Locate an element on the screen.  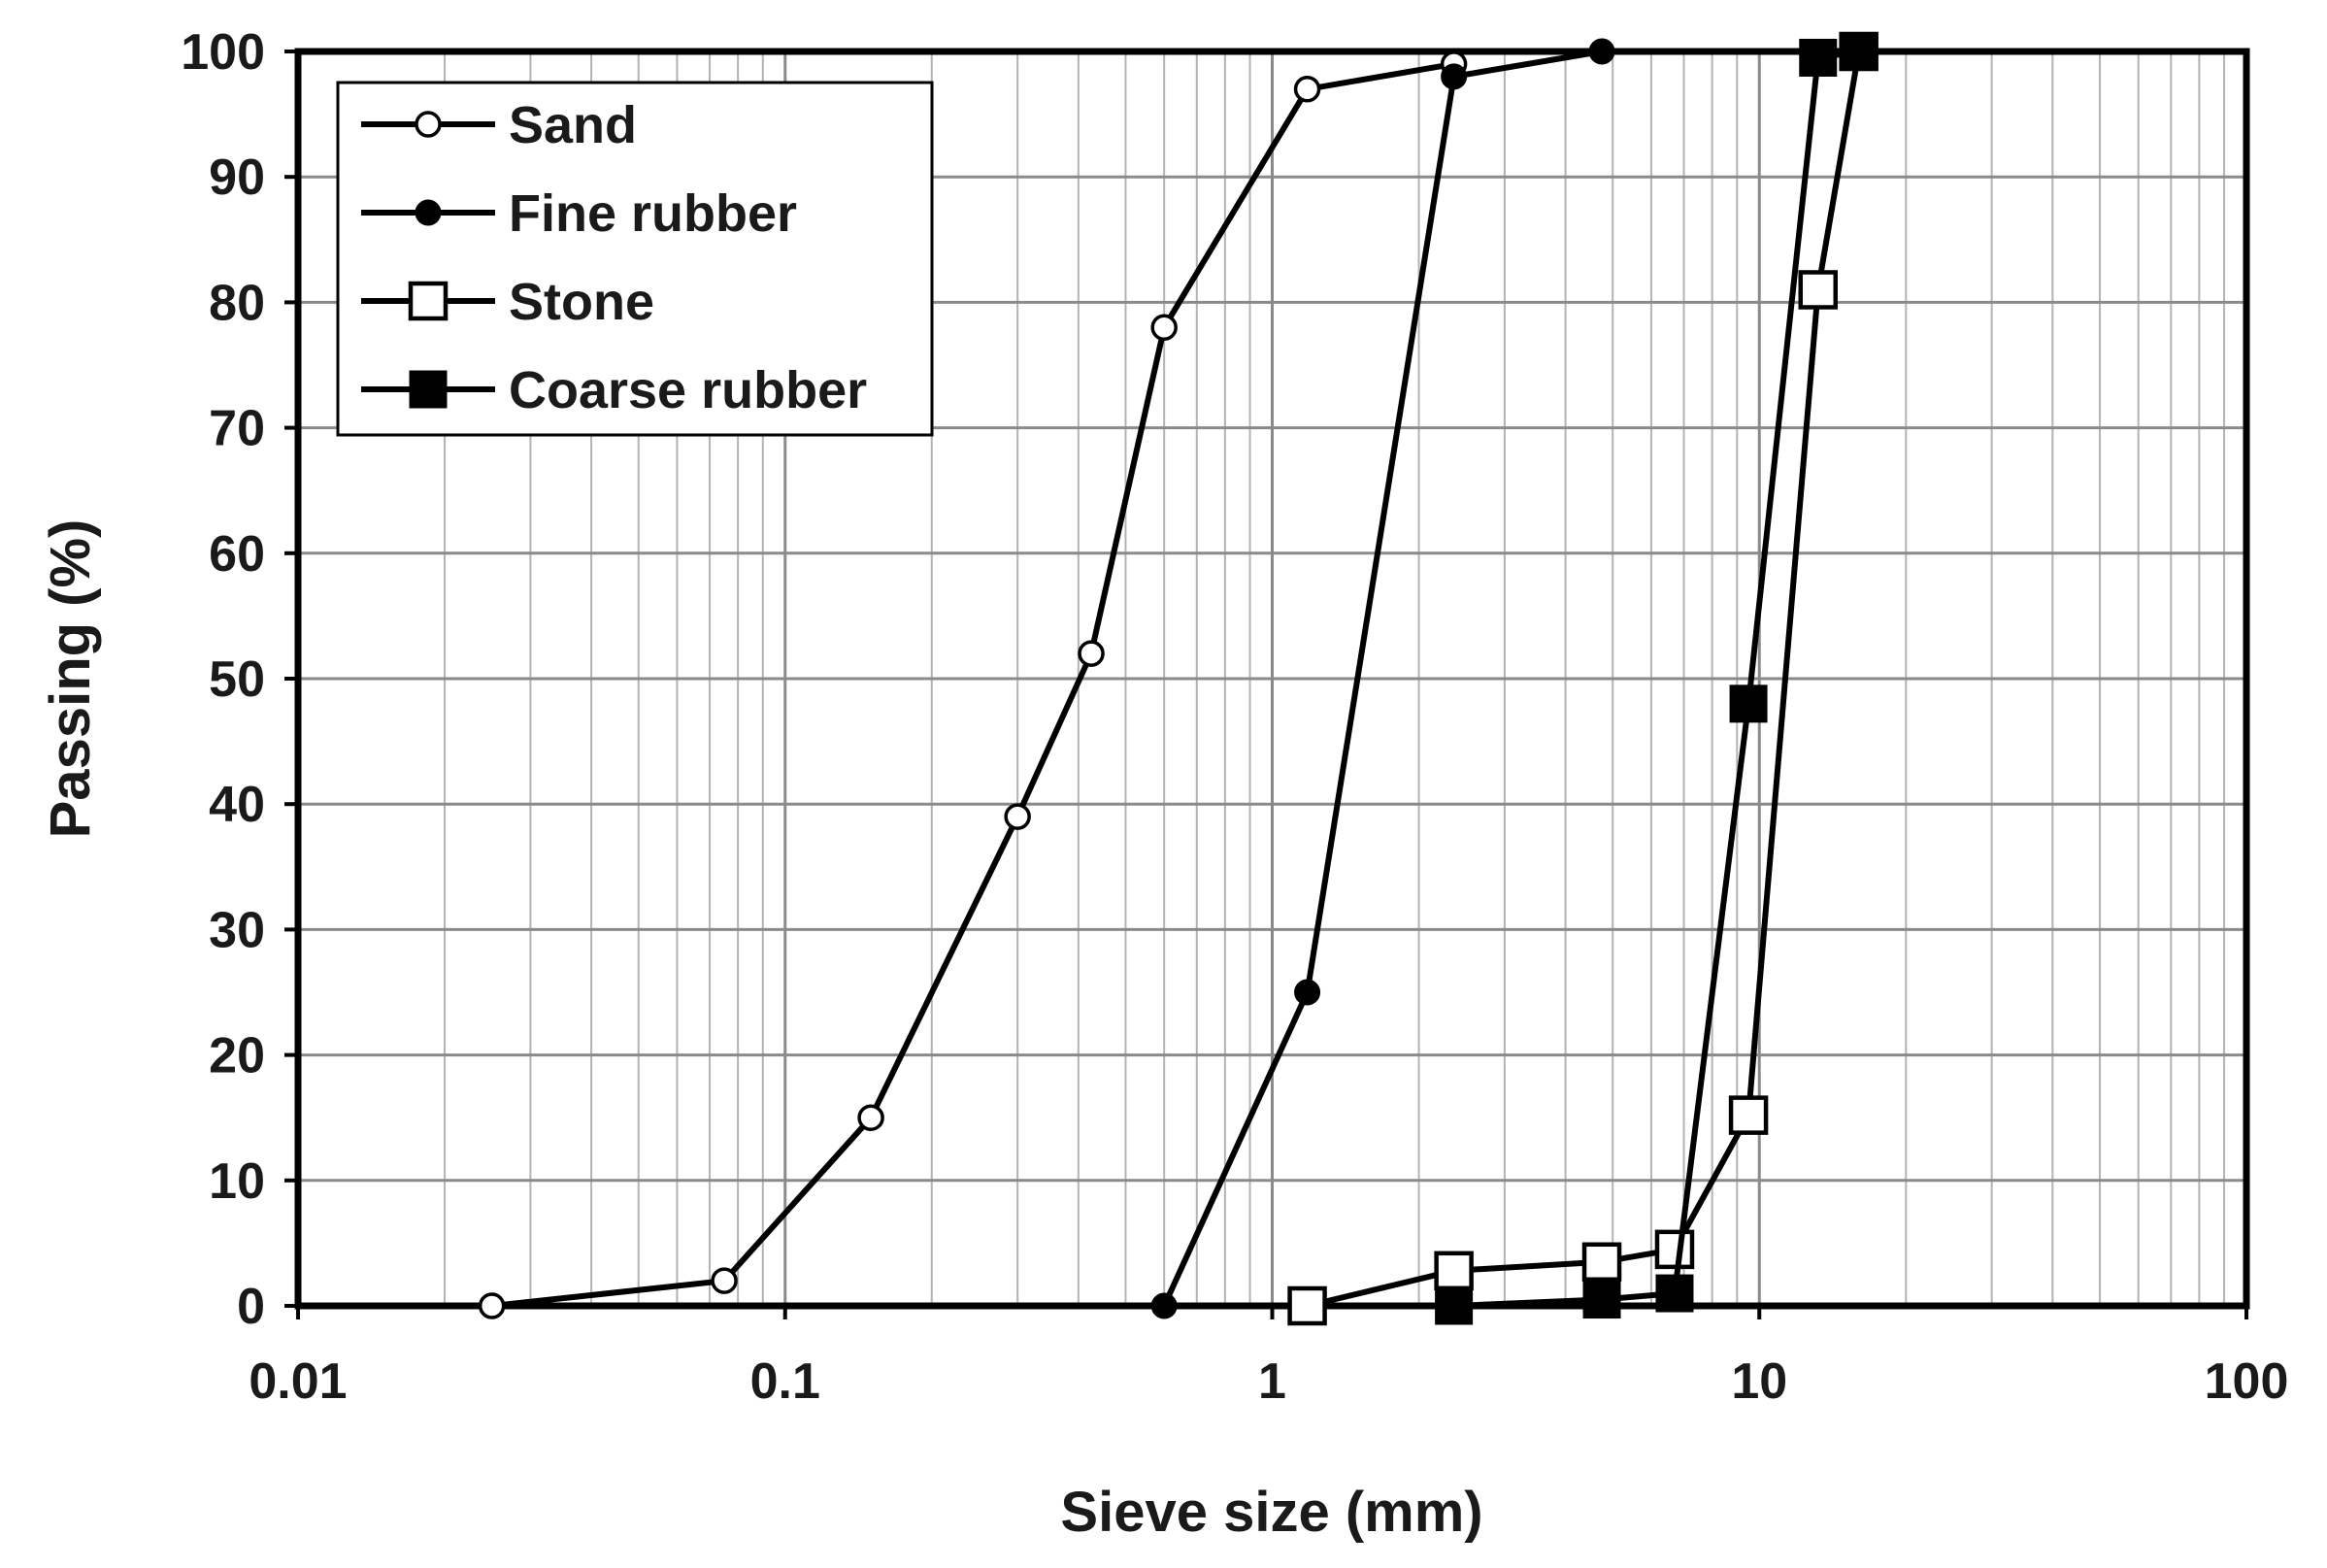
legend-entry-sand: Sand is located at coordinates (499, 125).